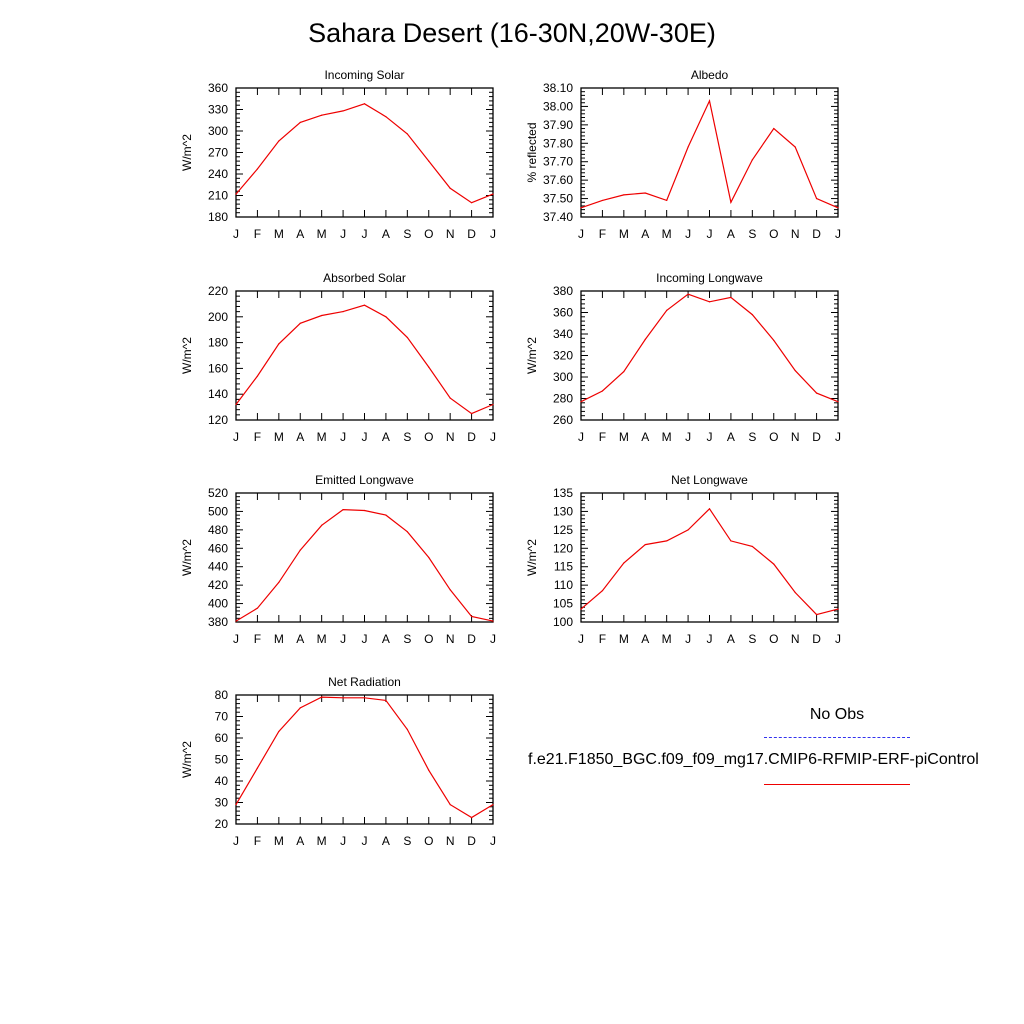 The image size is (1024, 1024). What do you see at coordinates (563, 493) in the screenshot?
I see `y-tick-label: 135` at bounding box center [563, 493].